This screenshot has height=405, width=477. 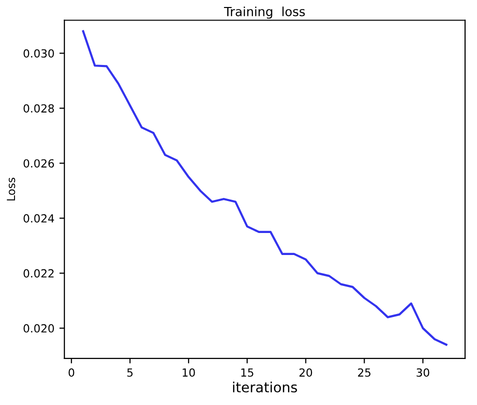 I want to click on x-tick-label: 30, so click(x=423, y=372).